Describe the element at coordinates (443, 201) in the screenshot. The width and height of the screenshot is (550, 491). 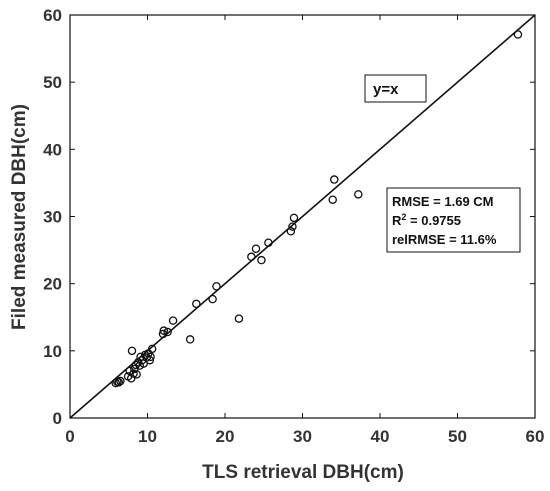
I see `rmse-text: RMSE = 1.69 CM` at that location.